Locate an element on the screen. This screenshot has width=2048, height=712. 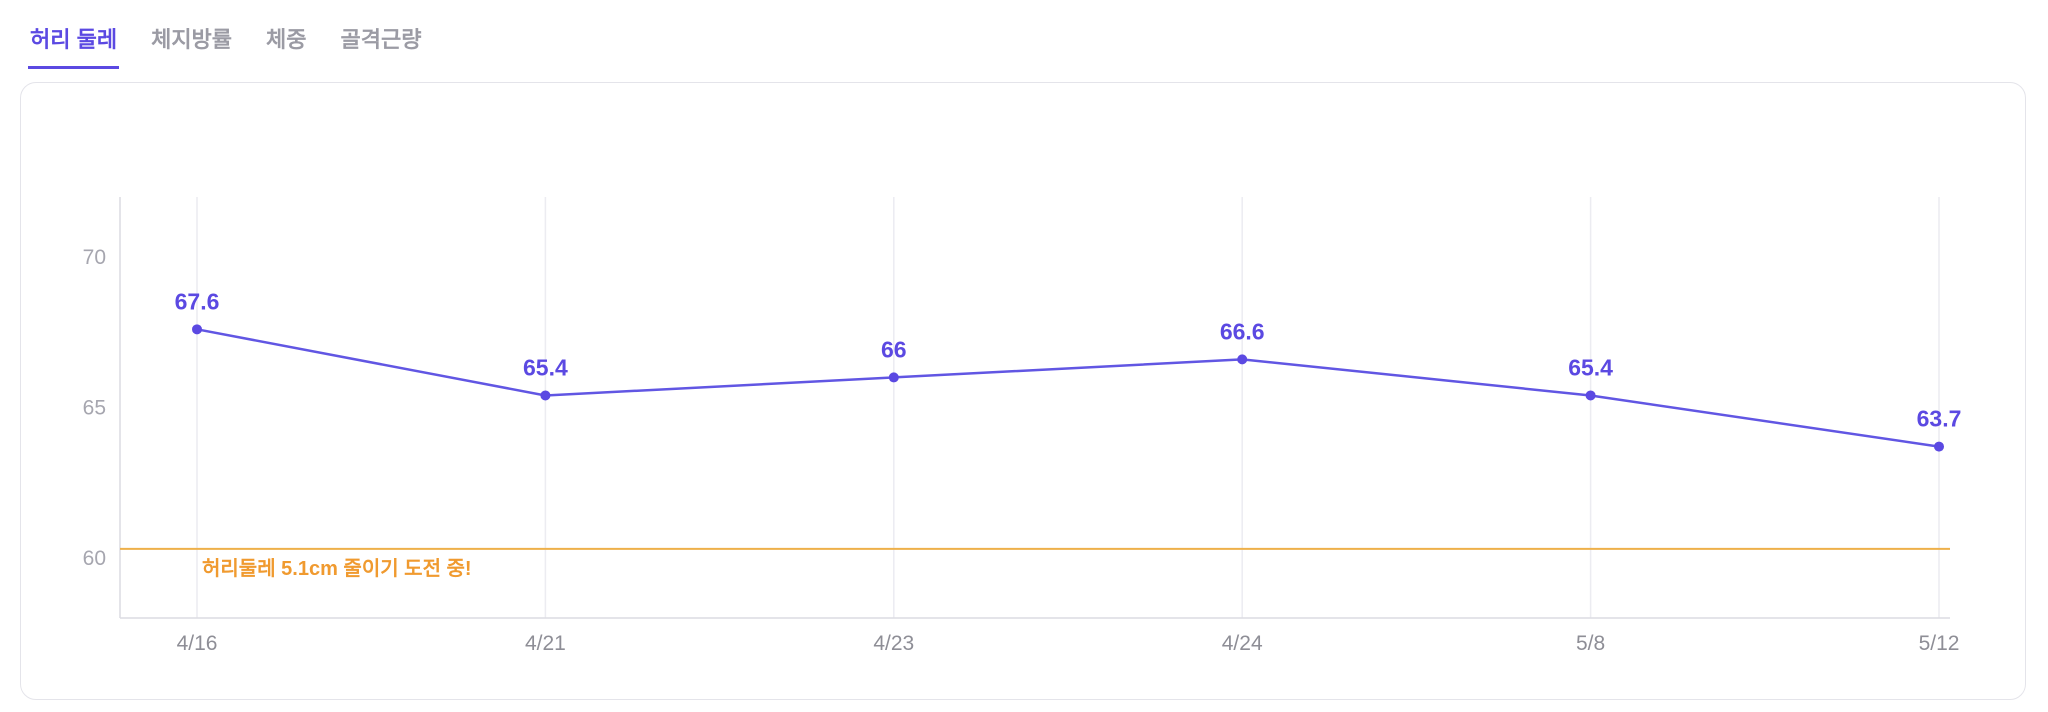
x-axis-tick-label: 4/24 is located at coordinates (1242, 643).